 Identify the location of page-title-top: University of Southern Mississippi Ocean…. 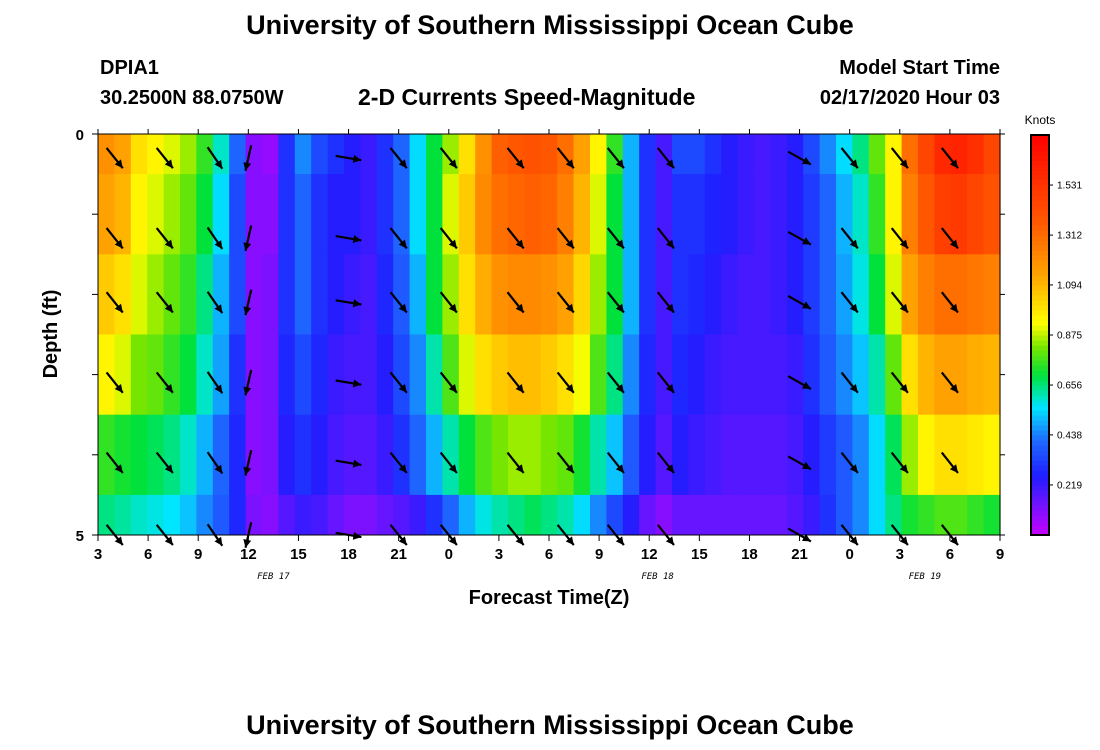
(550, 25).